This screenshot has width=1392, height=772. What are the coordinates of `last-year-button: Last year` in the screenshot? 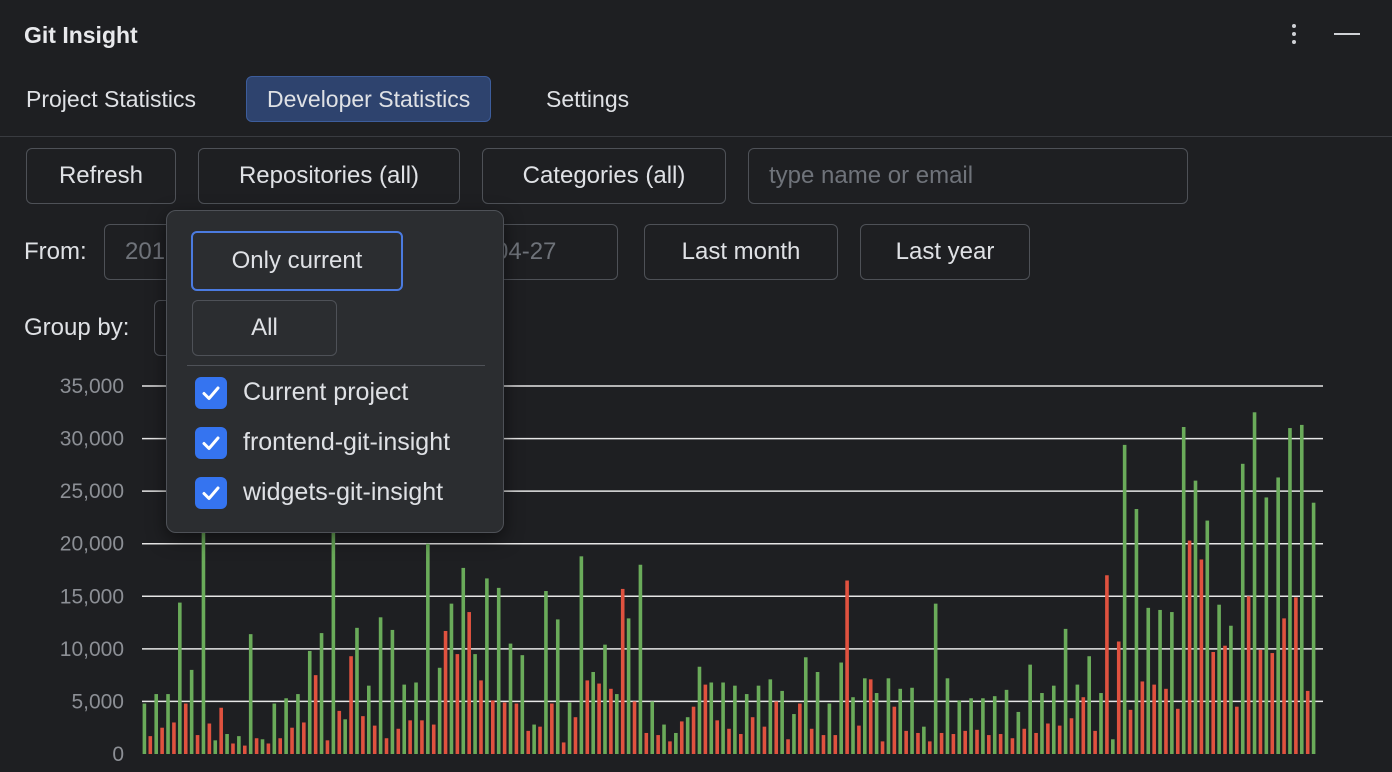 It's located at (945, 252).